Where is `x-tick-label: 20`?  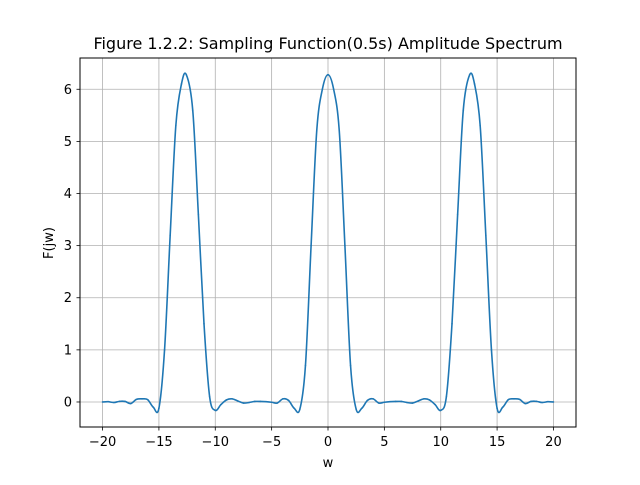 x-tick-label: 20 is located at coordinates (553, 442).